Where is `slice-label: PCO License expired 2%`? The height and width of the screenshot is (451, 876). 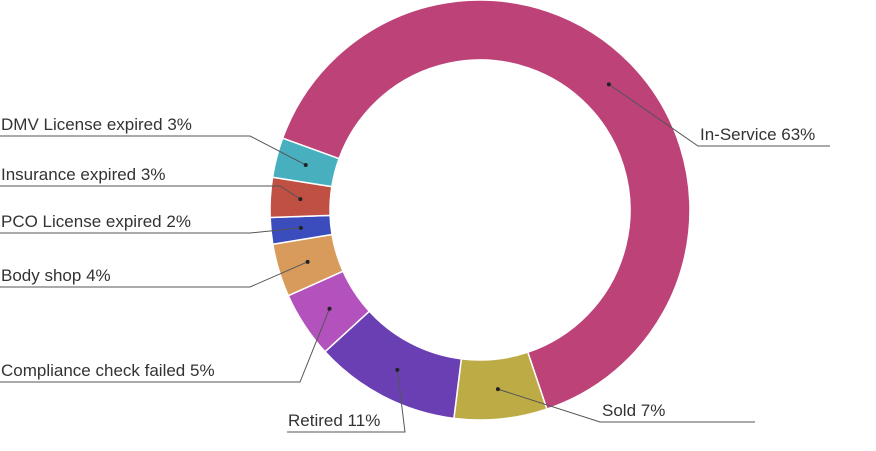
slice-label: PCO License expired 2% is located at coordinates (96, 221).